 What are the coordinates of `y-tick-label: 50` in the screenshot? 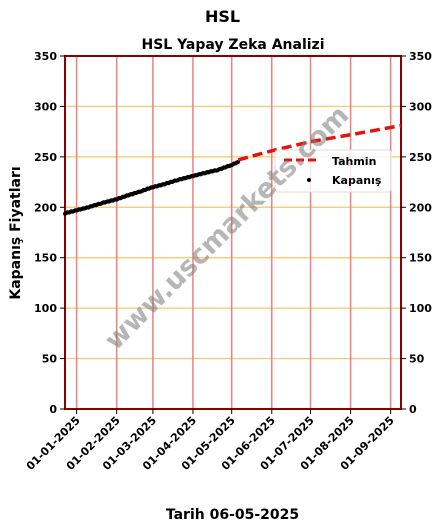 It's located at (50, 359).